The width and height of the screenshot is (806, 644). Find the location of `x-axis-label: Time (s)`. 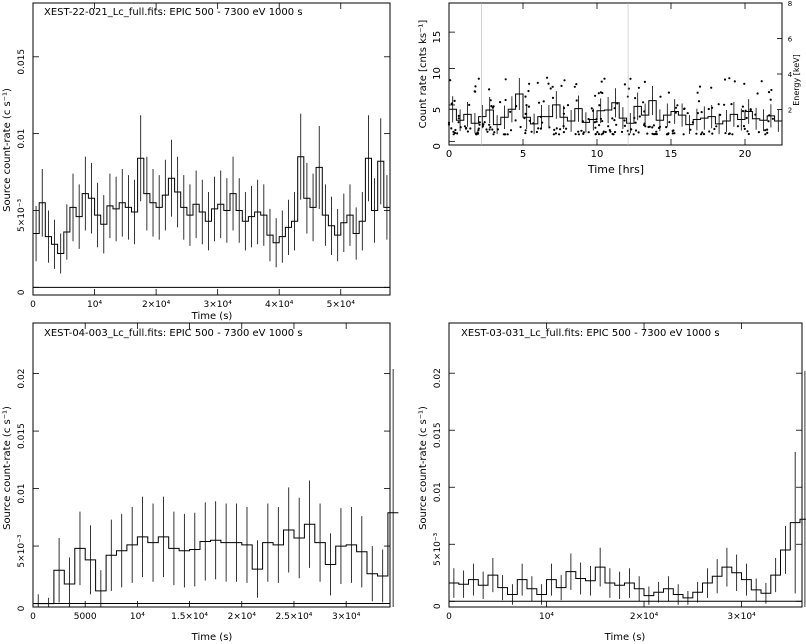

x-axis-label: Time (s) is located at coordinates (625, 637).